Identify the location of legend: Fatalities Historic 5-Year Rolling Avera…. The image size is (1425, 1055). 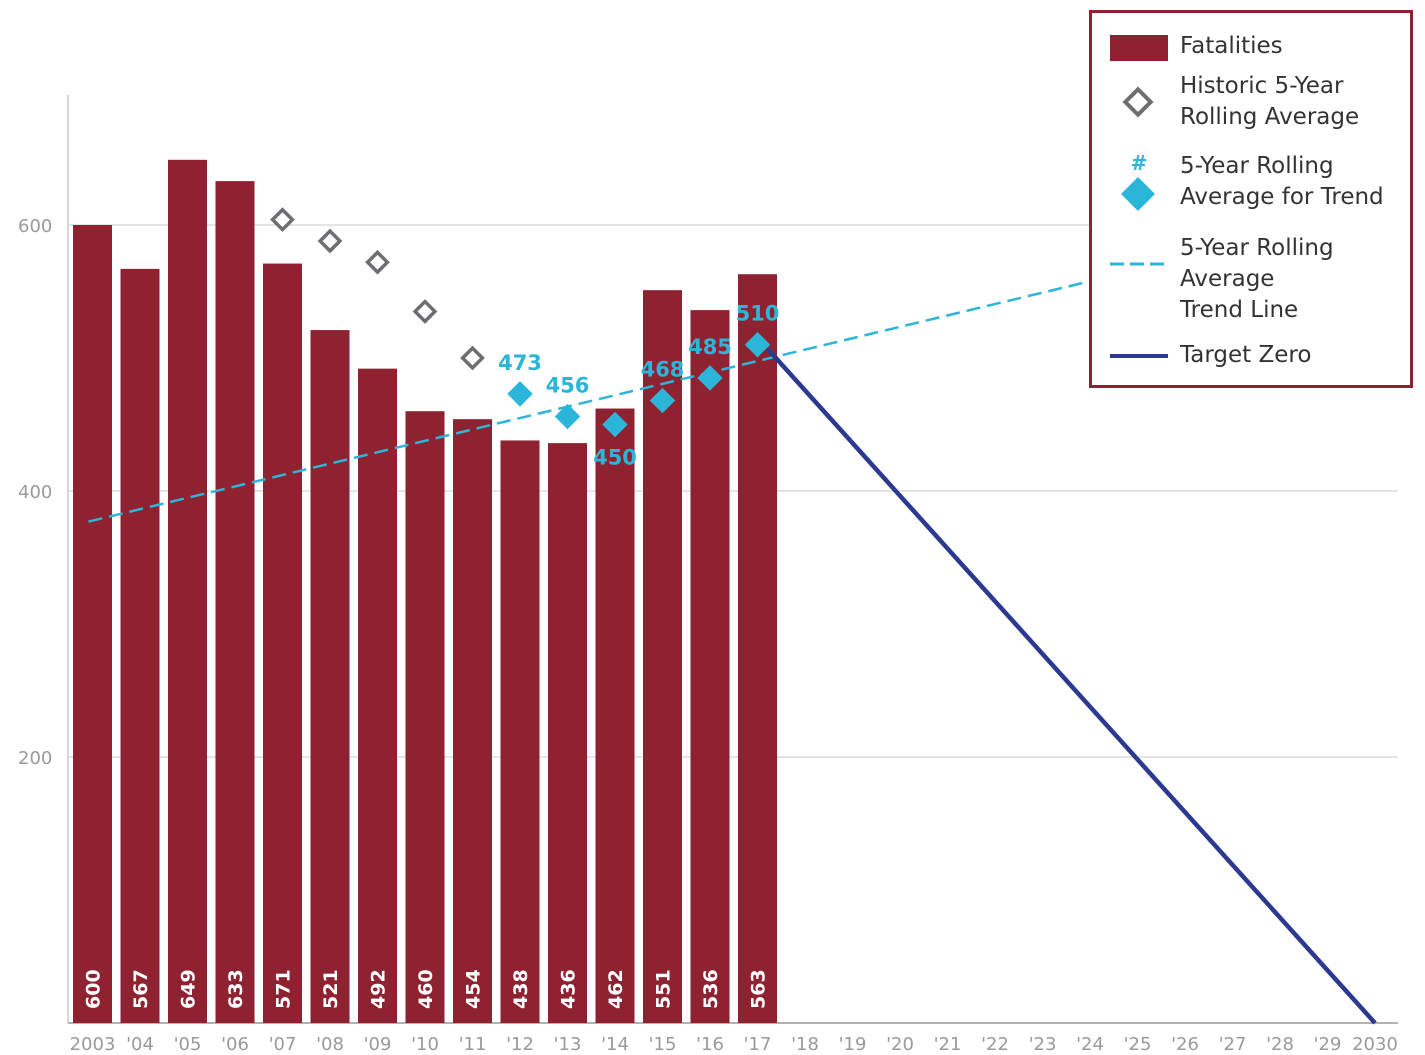
(1251, 199).